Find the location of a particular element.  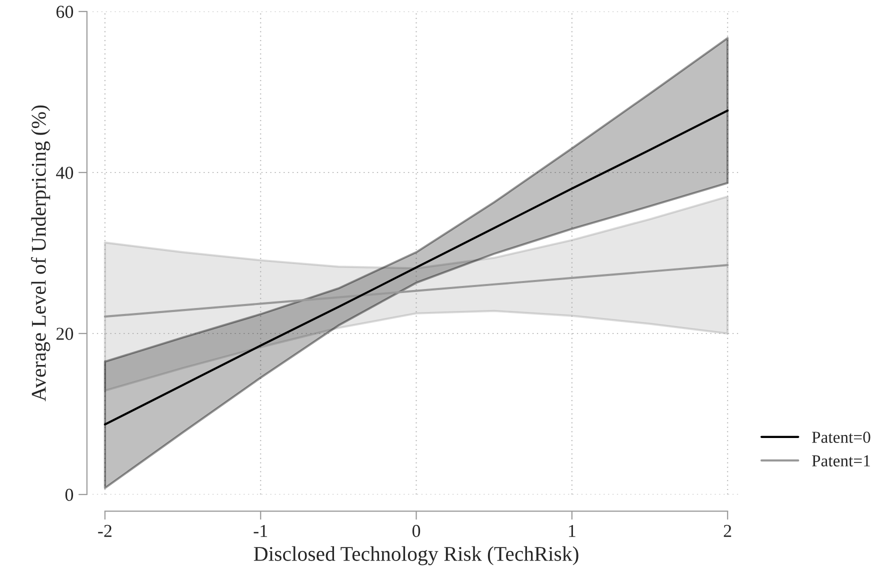

x-tick-label: 0 is located at coordinates (416, 531).